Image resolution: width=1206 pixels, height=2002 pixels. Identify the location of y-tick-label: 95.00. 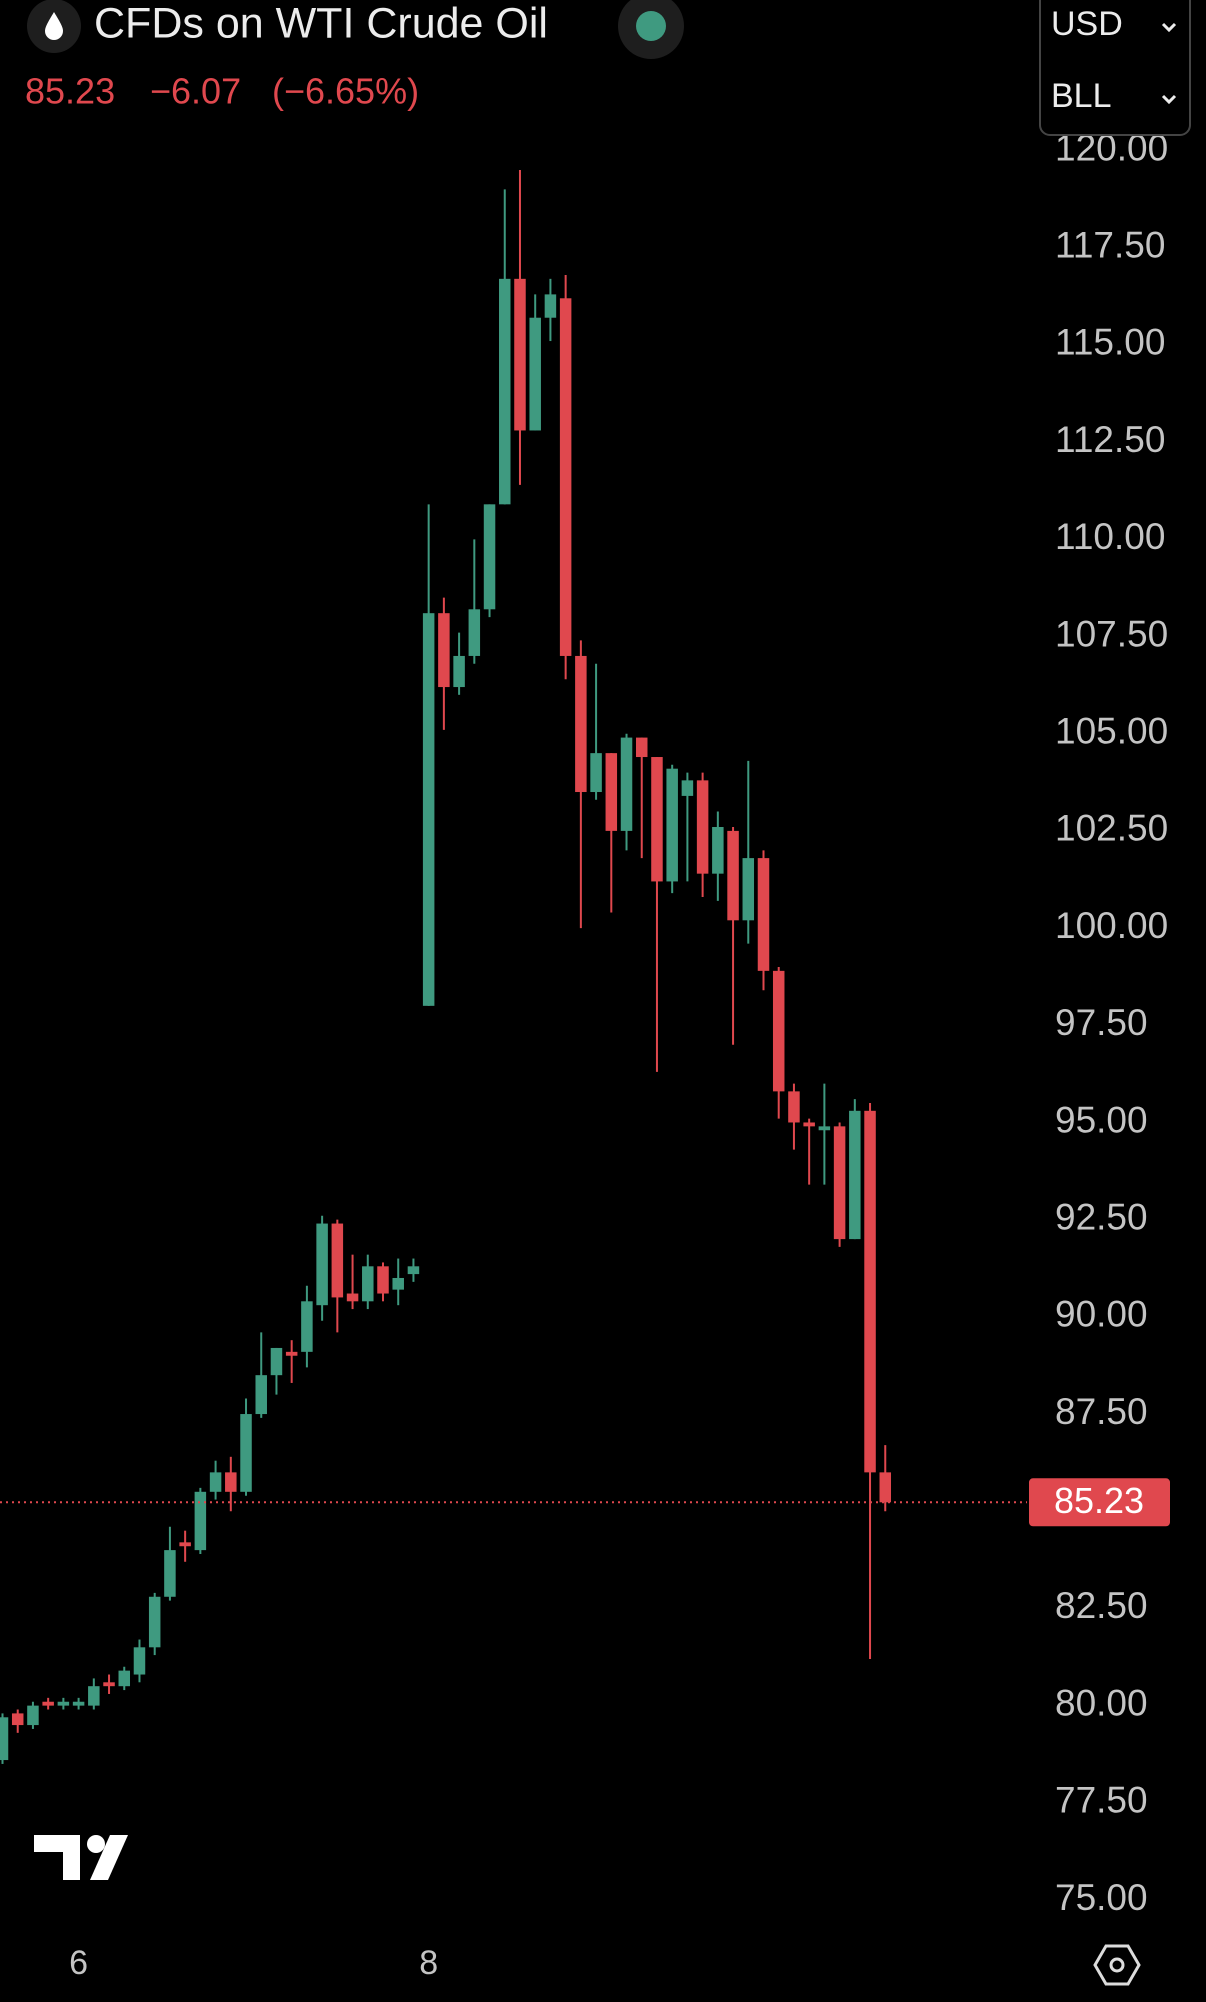
(1101, 1119).